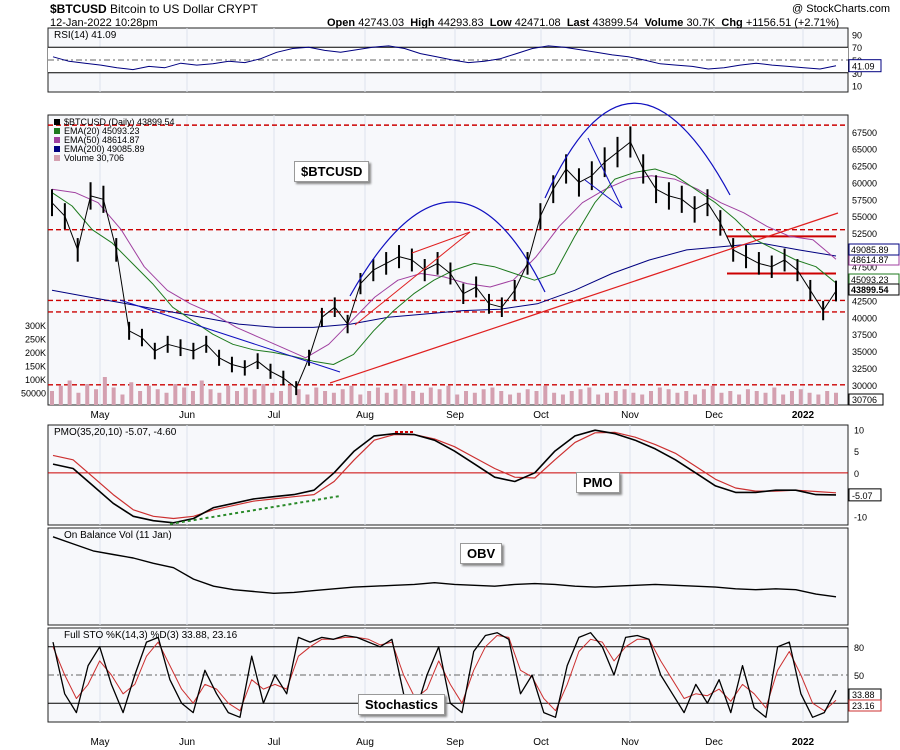  Describe the element at coordinates (448, 675) in the screenshot. I see `sto-panel-frame` at that location.